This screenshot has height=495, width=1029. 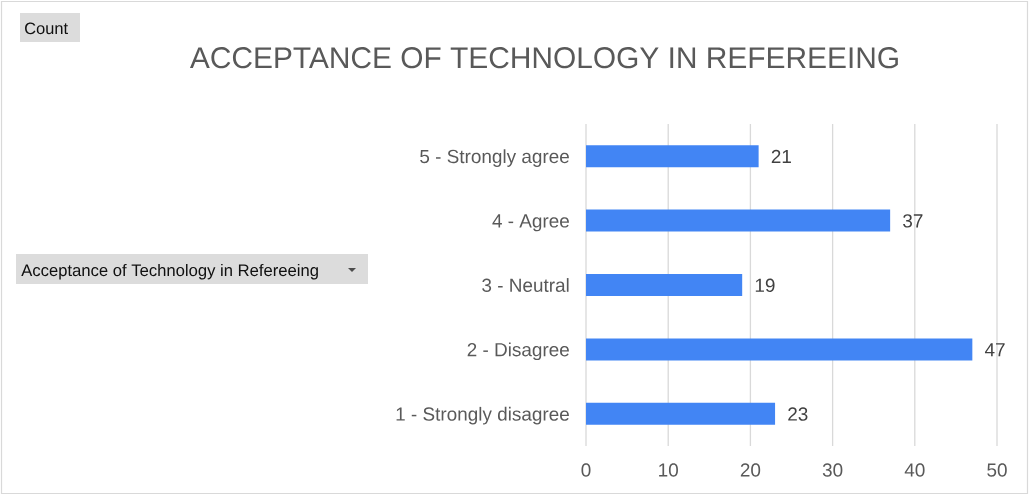 What do you see at coordinates (543, 58) in the screenshot?
I see `chart-title: ACCEPTANCE OF TECHNOLOGY IN REFEREEING` at bounding box center [543, 58].